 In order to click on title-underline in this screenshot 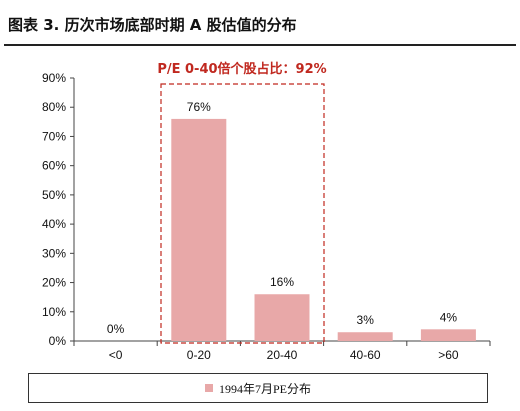, I will do `click(260, 45)`.